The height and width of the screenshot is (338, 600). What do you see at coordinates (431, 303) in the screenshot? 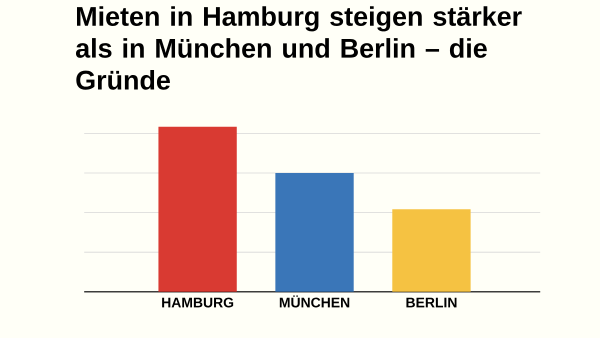
I see `x-tick-label: BERLIN` at bounding box center [431, 303].